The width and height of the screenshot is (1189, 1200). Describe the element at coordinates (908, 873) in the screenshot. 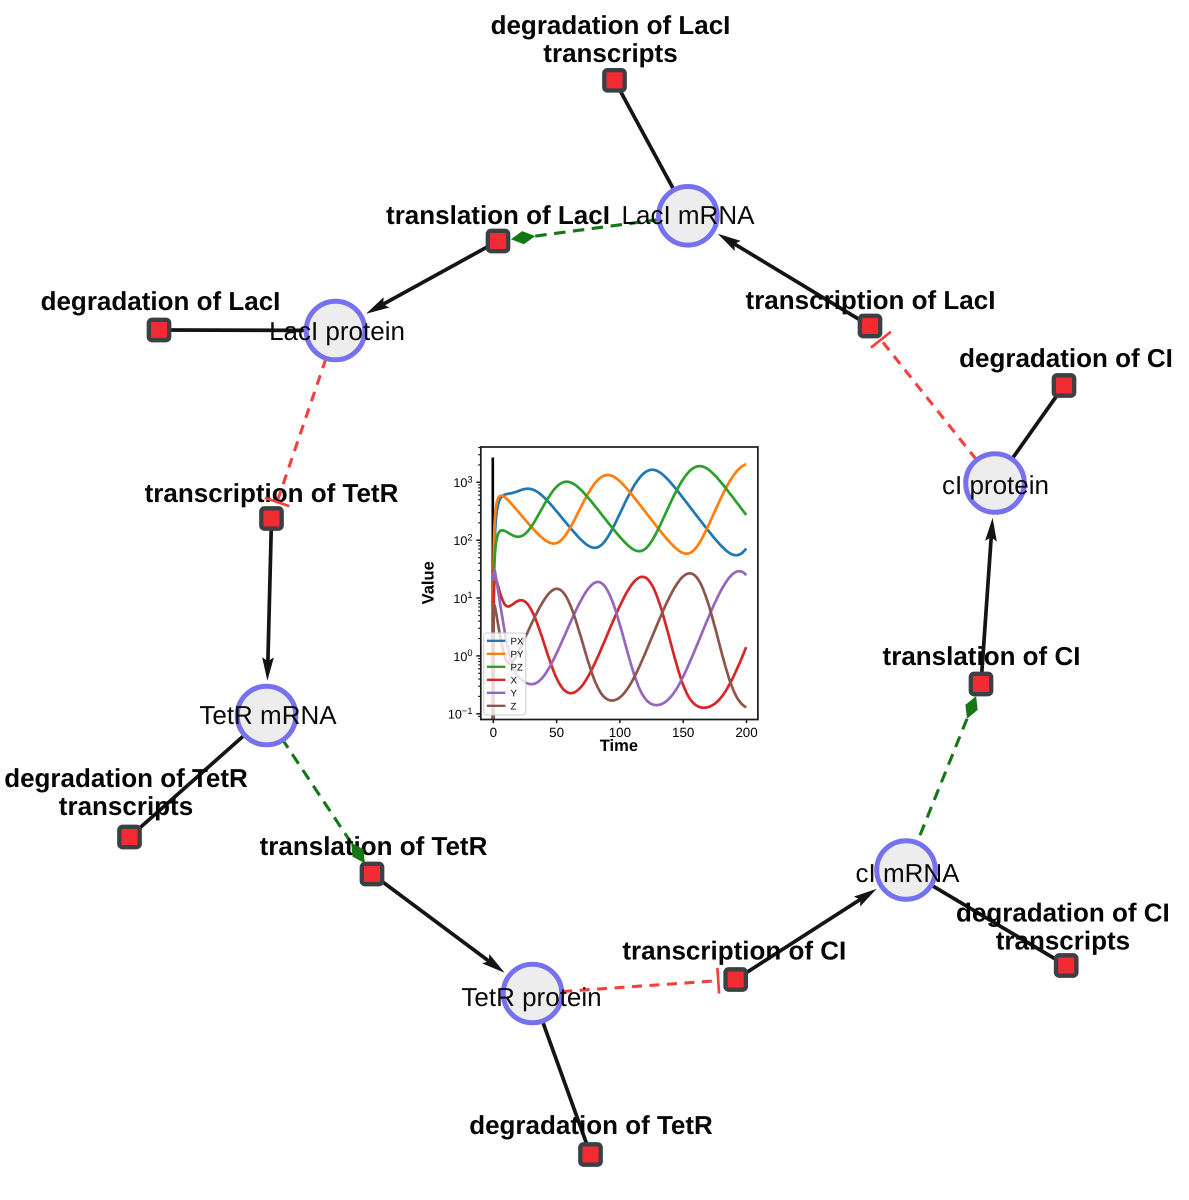

I see `svg-text: cI mRNA` at that location.